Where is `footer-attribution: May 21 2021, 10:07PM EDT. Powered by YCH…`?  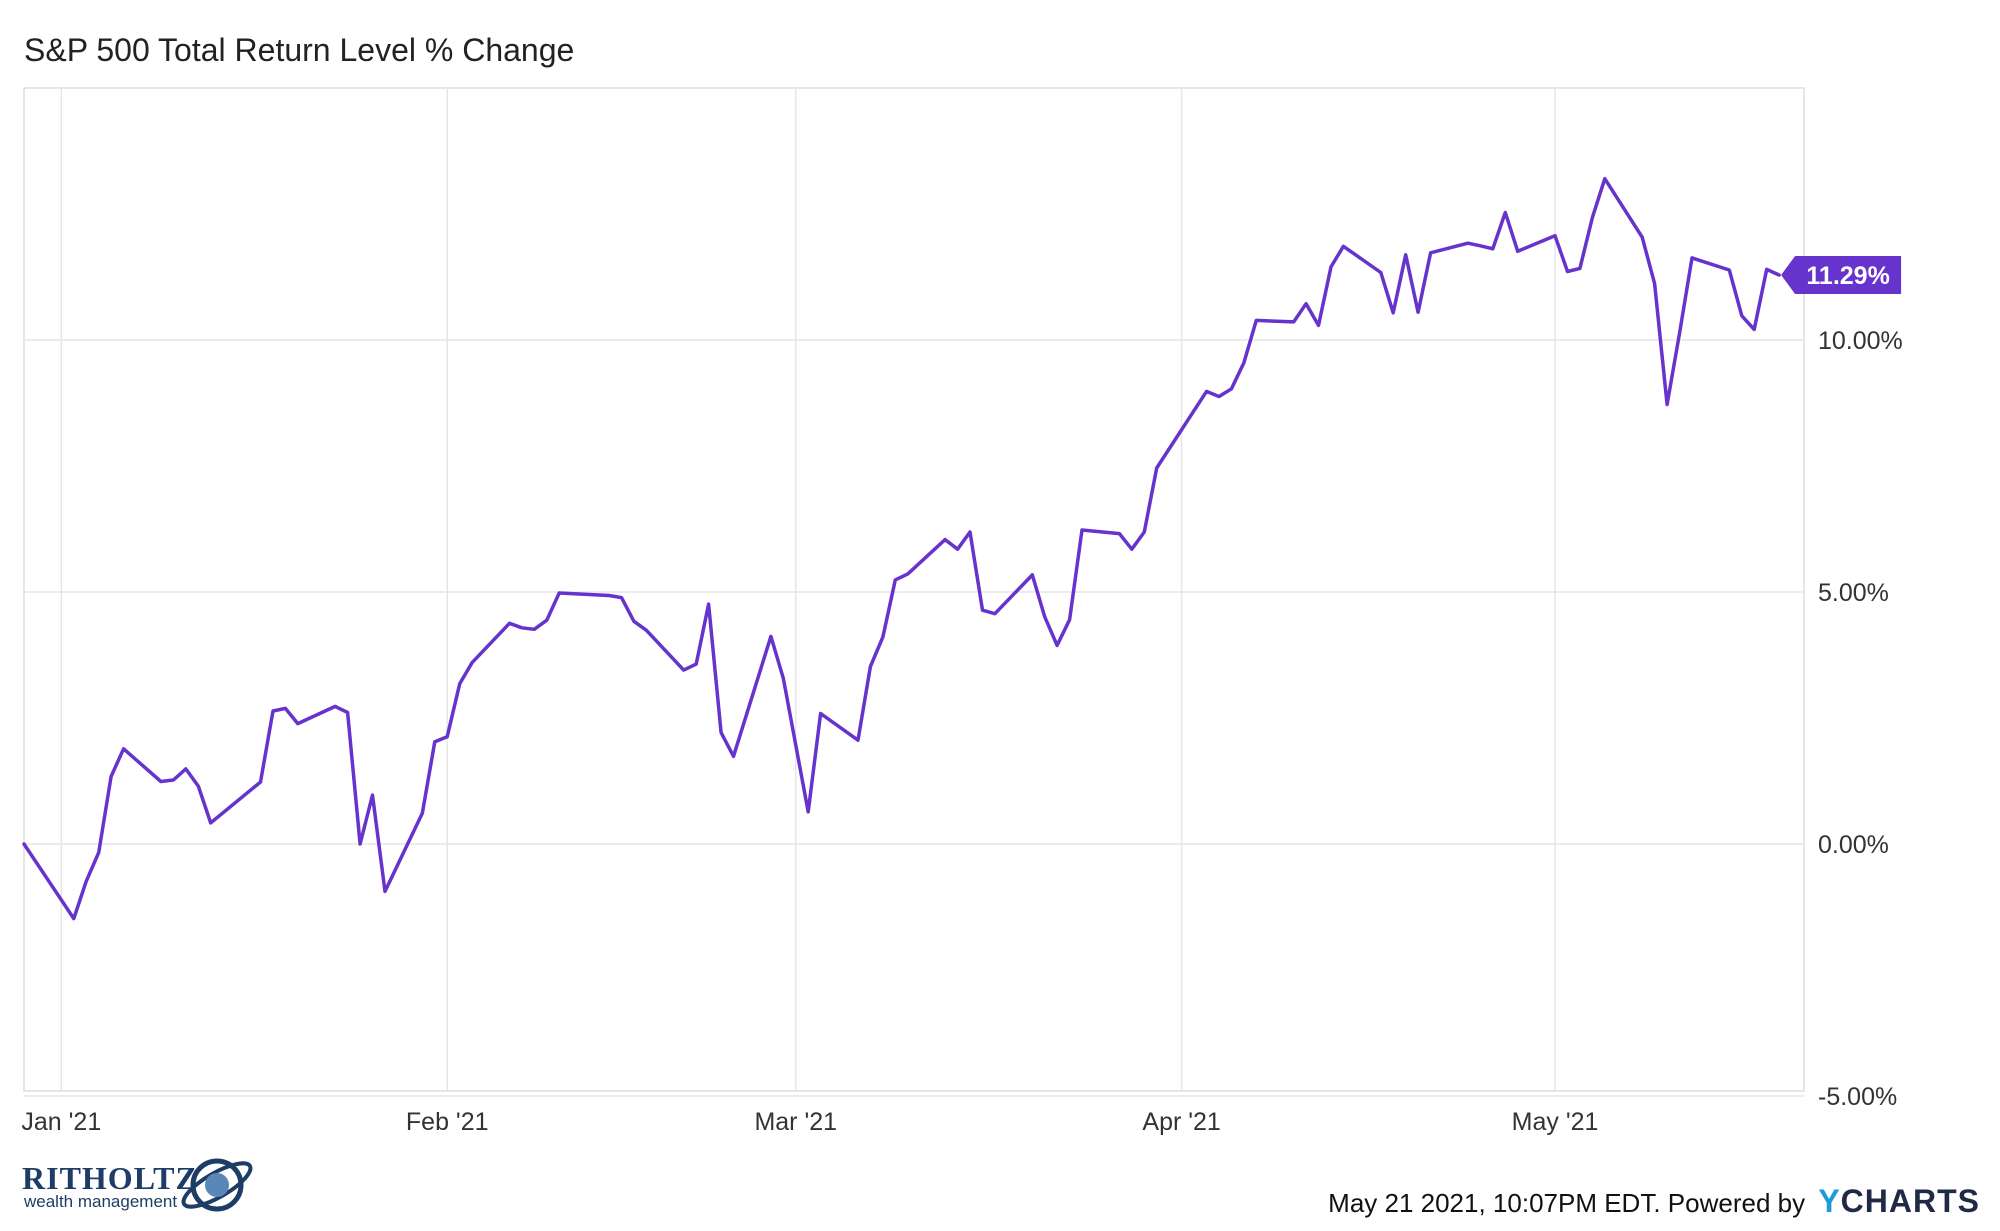 footer-attribution: May 21 2021, 10:07PM EDT. Powered by YCH… is located at coordinates (1654, 1201).